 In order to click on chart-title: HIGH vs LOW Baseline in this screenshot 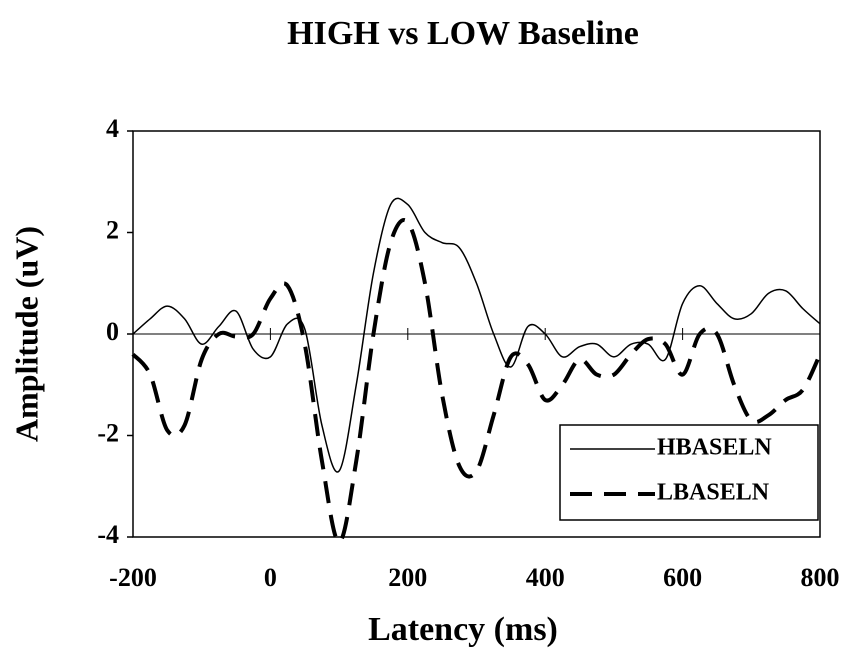, I will do `click(463, 33)`.